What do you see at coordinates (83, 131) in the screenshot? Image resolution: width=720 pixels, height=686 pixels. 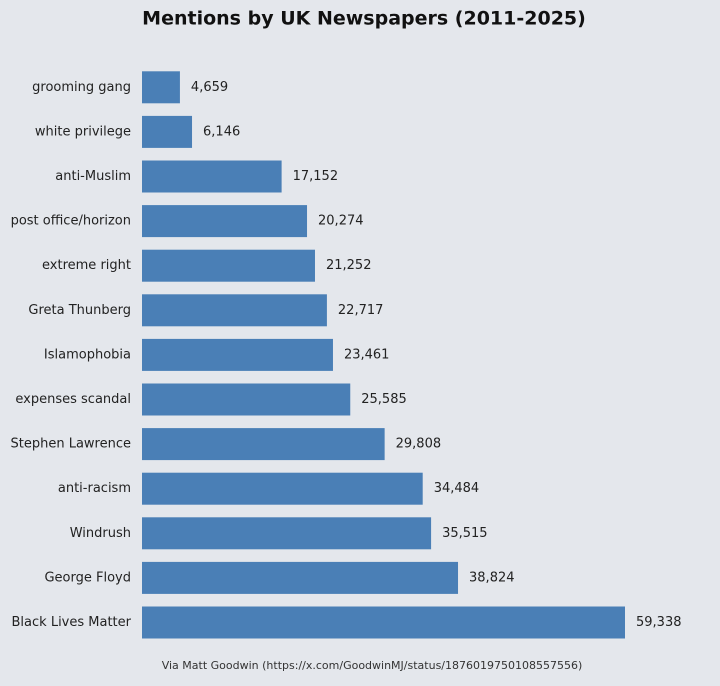 I see `category-label: white privilege` at bounding box center [83, 131].